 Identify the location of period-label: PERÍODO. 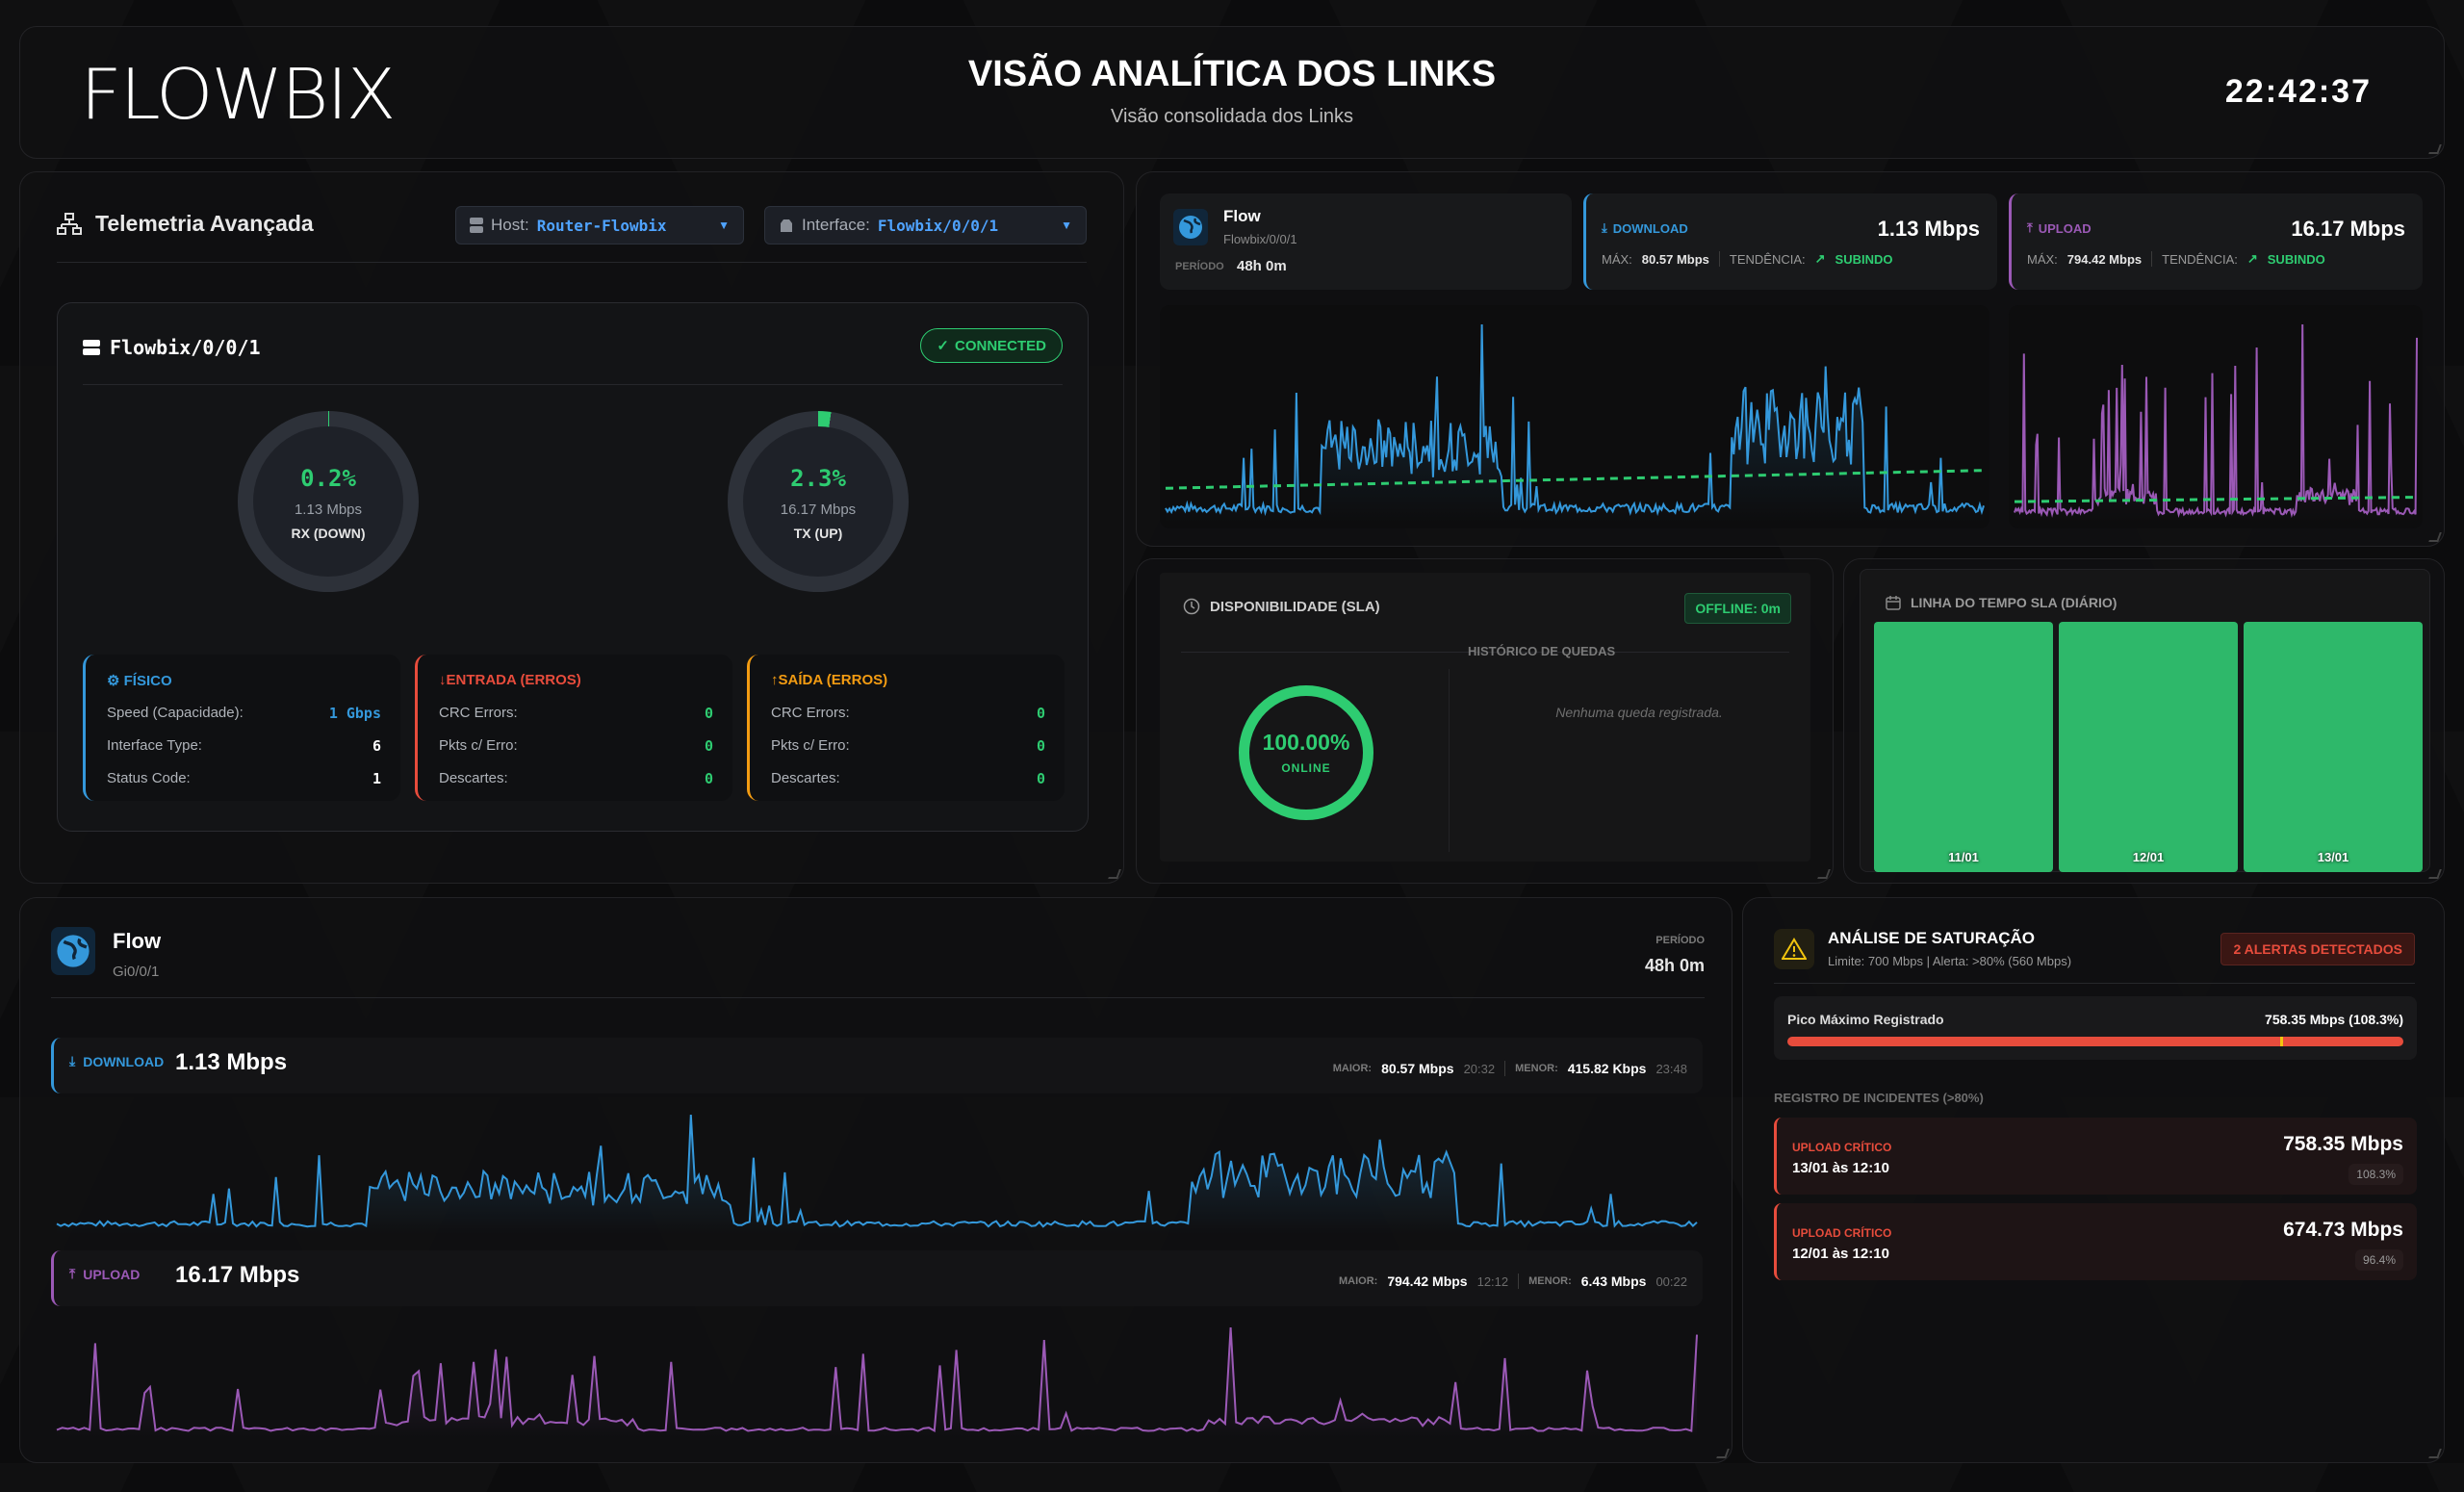
(1680, 940).